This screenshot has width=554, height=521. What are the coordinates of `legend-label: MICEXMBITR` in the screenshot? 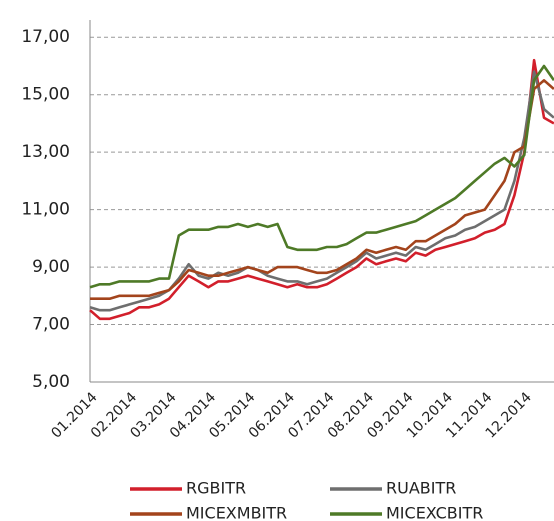 It's located at (236, 512).